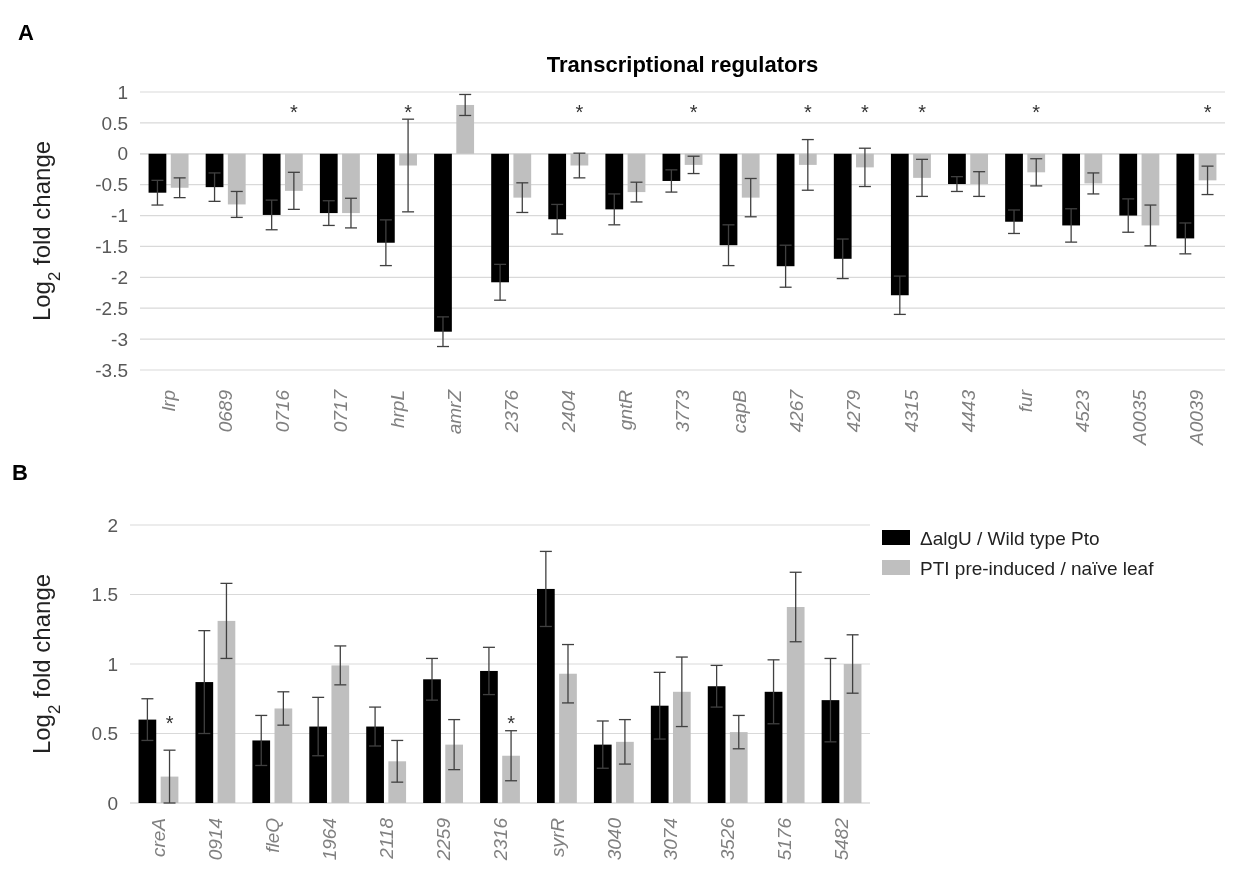 The height and width of the screenshot is (874, 1235). What do you see at coordinates (111, 185) in the screenshot?
I see `y-tick-label: -0.5` at bounding box center [111, 185].